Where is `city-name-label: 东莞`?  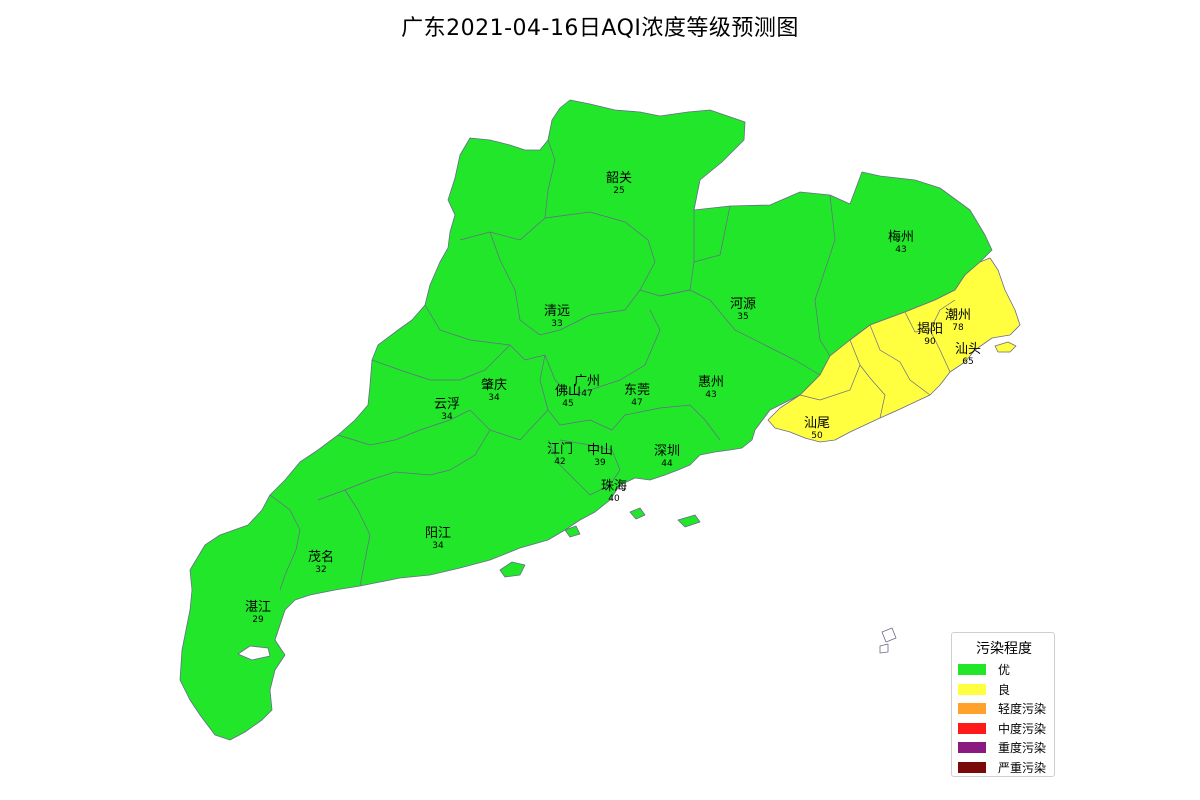
city-name-label: 东莞 is located at coordinates (637, 390).